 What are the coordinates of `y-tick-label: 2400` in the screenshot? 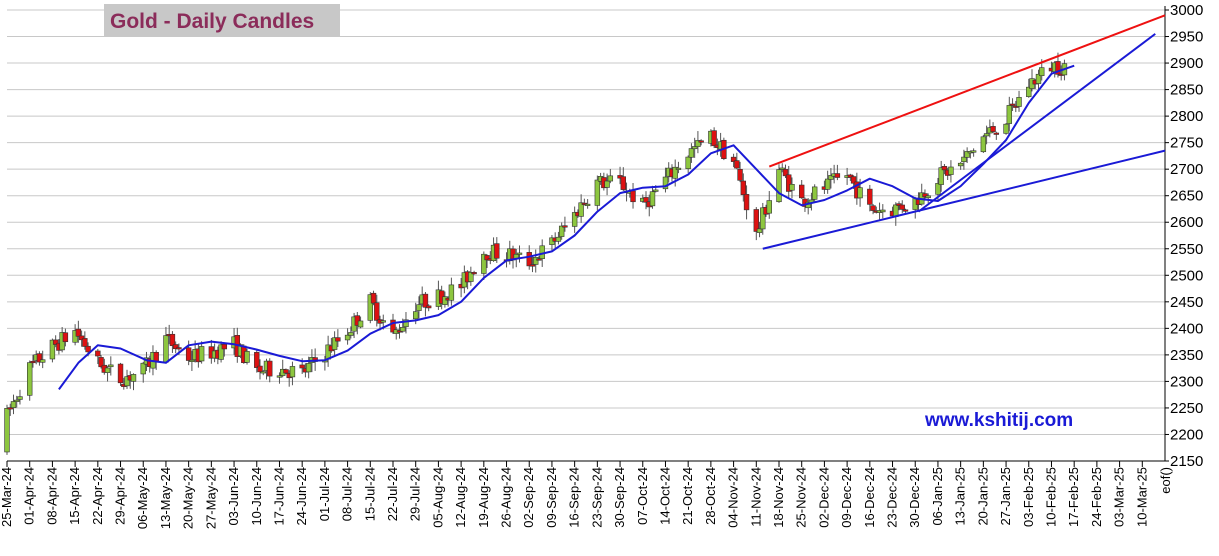 It's located at (1186, 328).